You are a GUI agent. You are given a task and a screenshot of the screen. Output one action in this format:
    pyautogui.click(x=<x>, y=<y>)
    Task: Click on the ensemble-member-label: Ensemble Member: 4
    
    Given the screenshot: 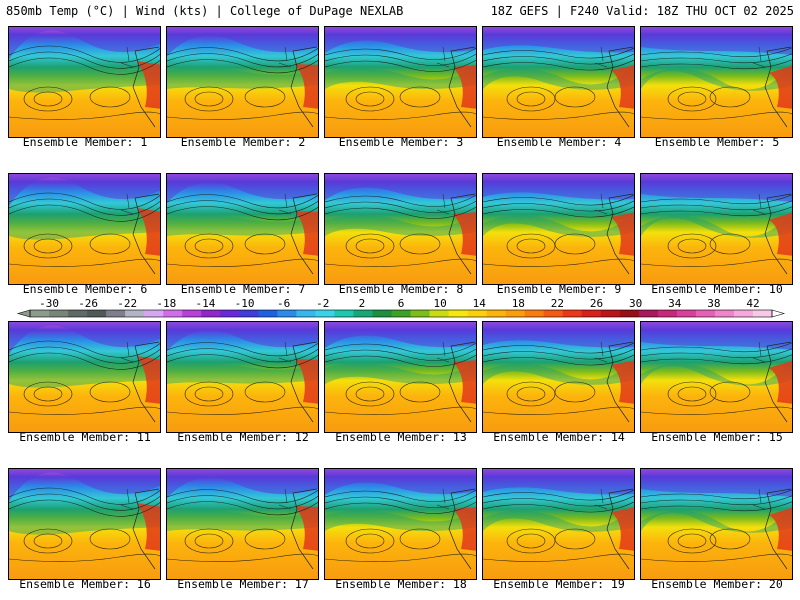 What is the action you would take?
    pyautogui.click(x=559, y=142)
    